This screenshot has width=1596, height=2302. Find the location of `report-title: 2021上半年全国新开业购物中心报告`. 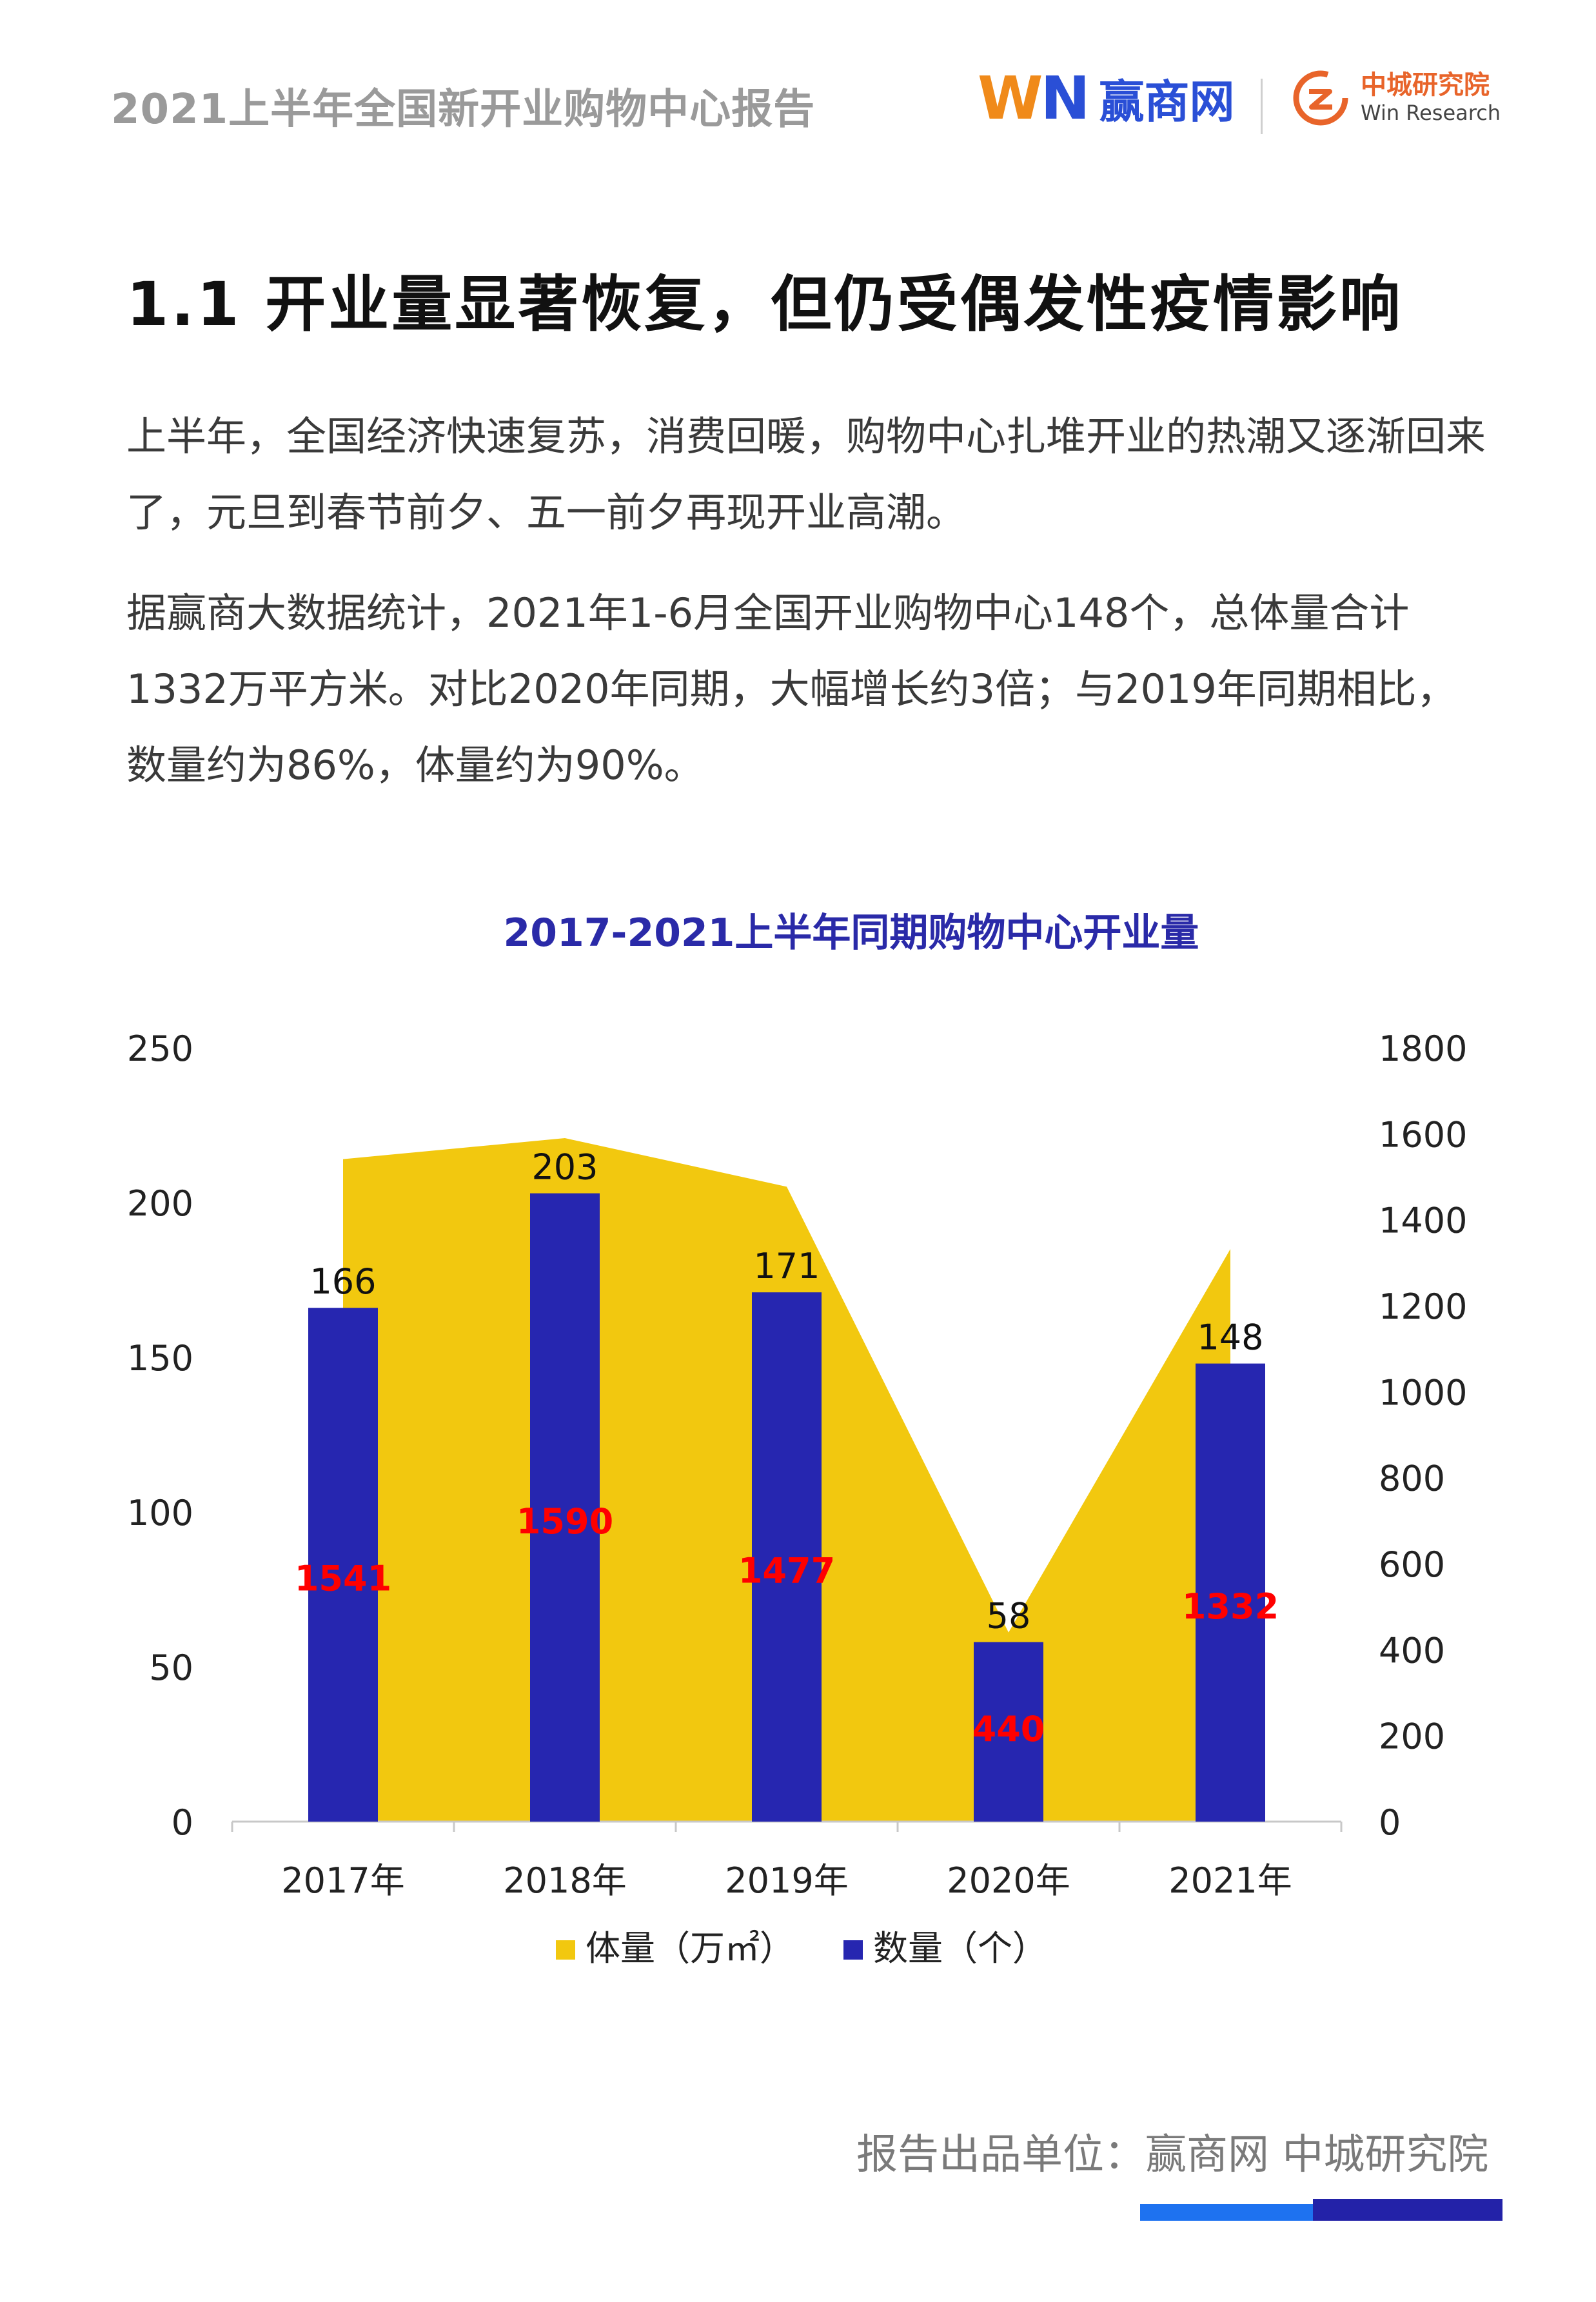

report-title: 2021上半年全国新开业购物中心报告 is located at coordinates (464, 110).